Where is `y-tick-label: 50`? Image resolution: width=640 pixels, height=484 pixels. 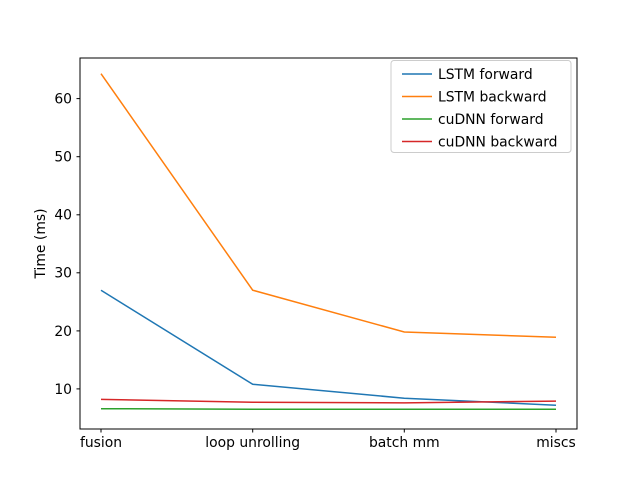 y-tick-label: 50 is located at coordinates (63, 158).